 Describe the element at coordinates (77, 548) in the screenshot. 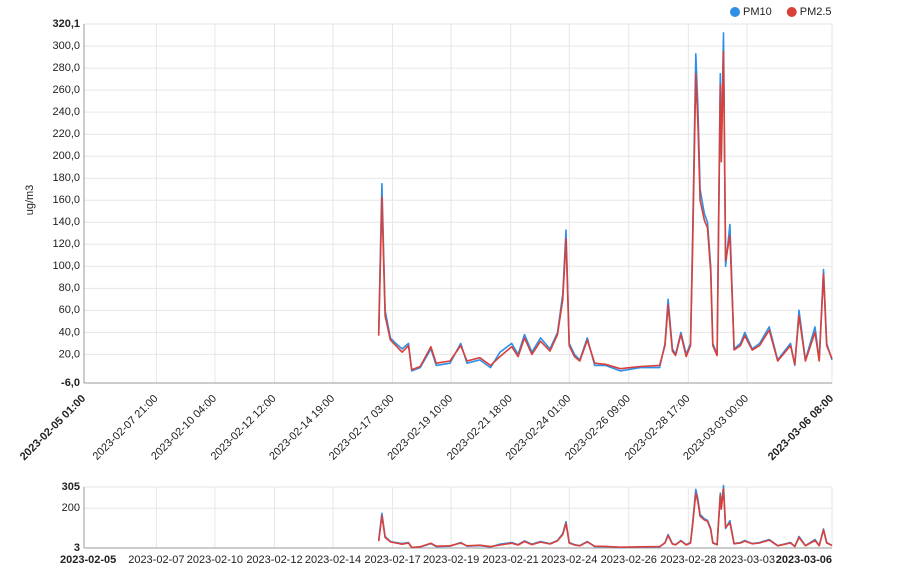

I see `y-tick-label: 3` at that location.